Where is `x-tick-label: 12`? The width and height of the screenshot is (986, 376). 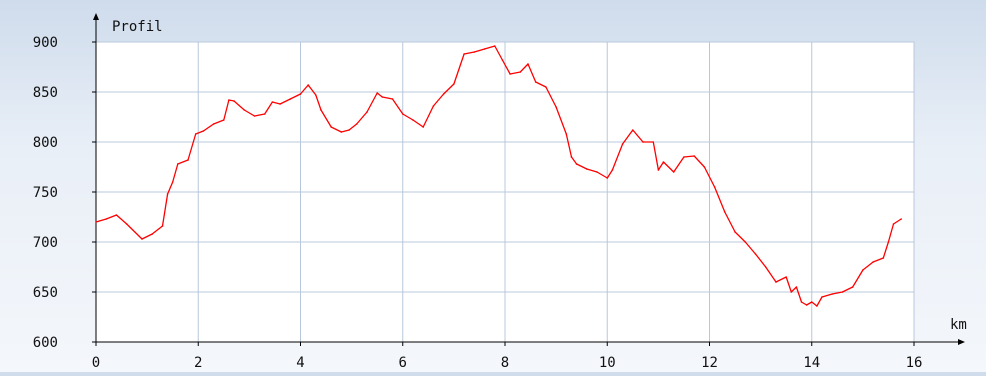
x-tick-label: 12 is located at coordinates (709, 363).